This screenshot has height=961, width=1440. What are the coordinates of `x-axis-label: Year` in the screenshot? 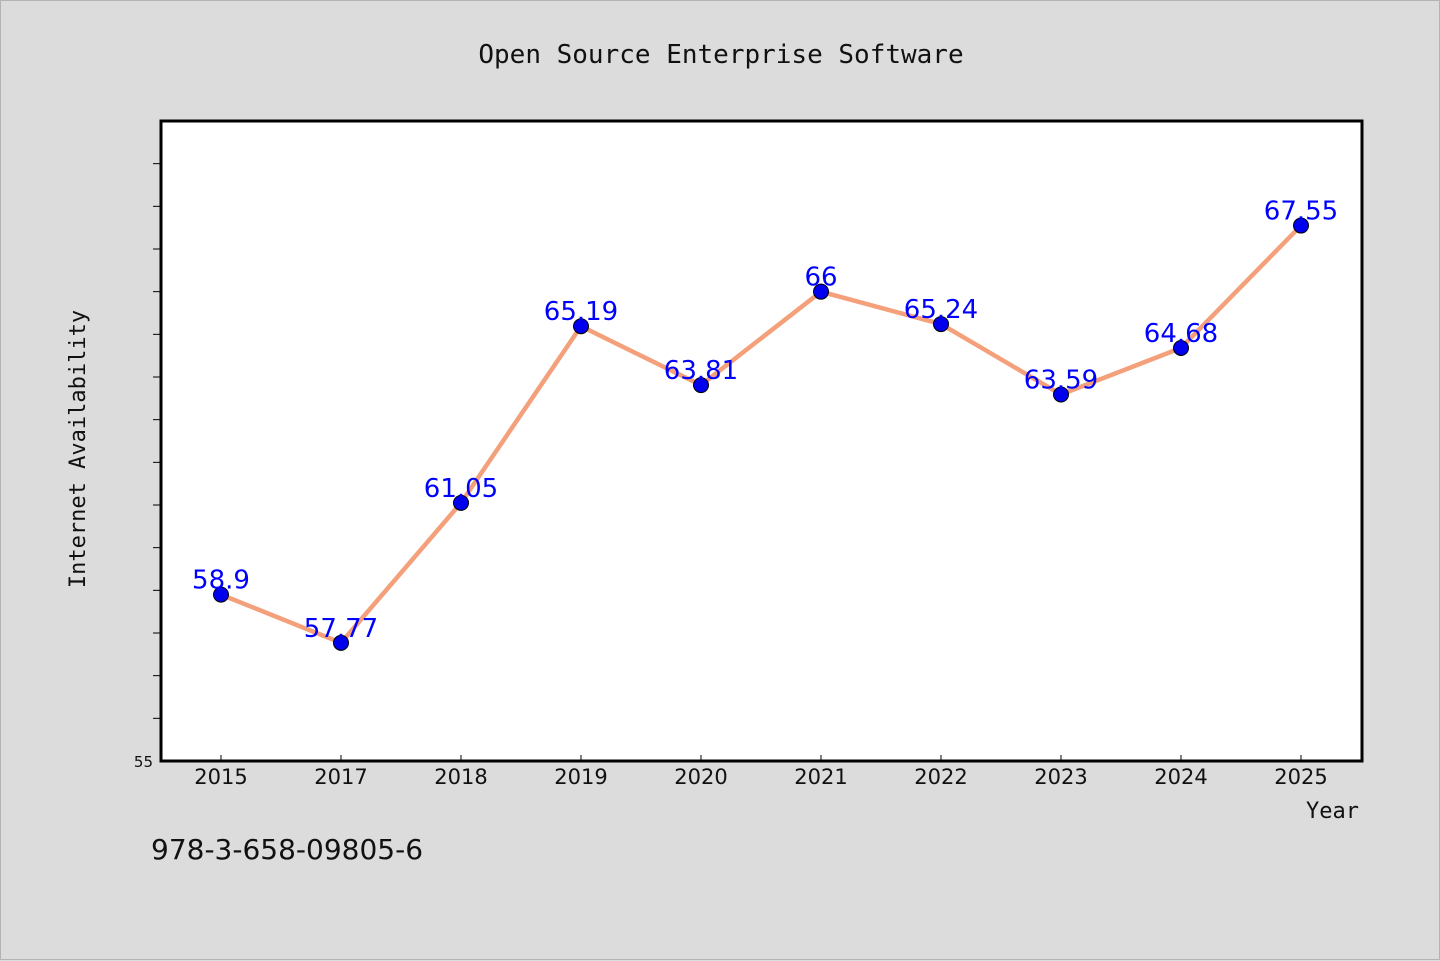 It's located at (1332, 811).